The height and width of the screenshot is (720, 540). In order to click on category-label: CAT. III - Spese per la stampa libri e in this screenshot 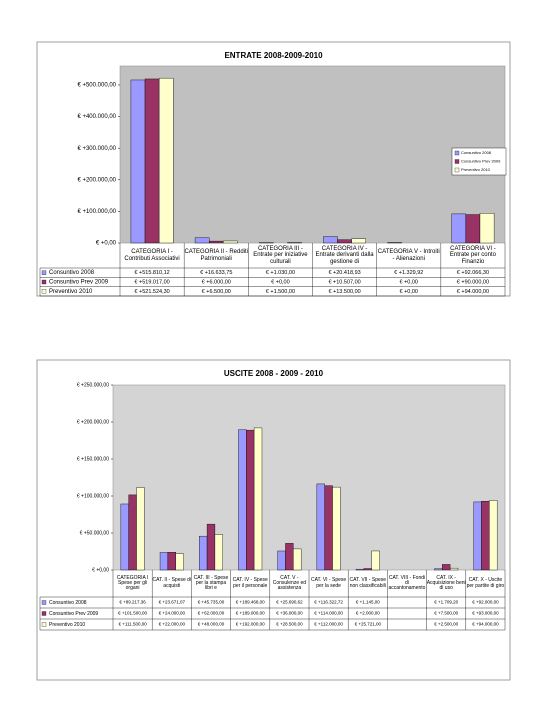, I will do `click(211, 583)`.